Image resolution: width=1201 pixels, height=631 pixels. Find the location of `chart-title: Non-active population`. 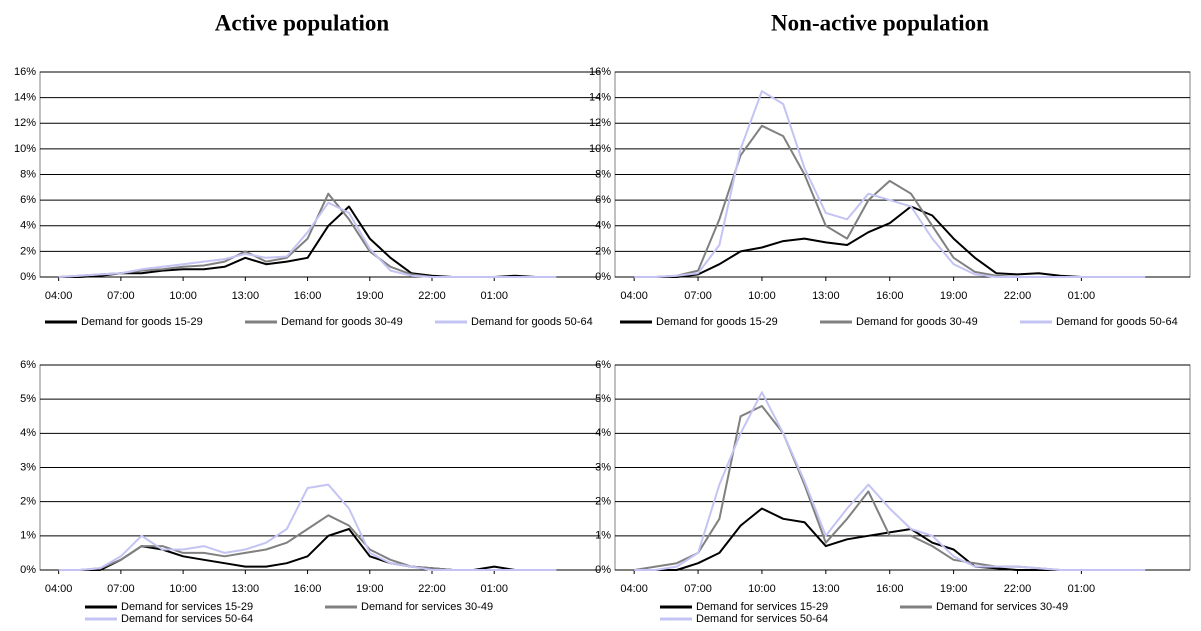

chart-title: Non-active population is located at coordinates (880, 22).